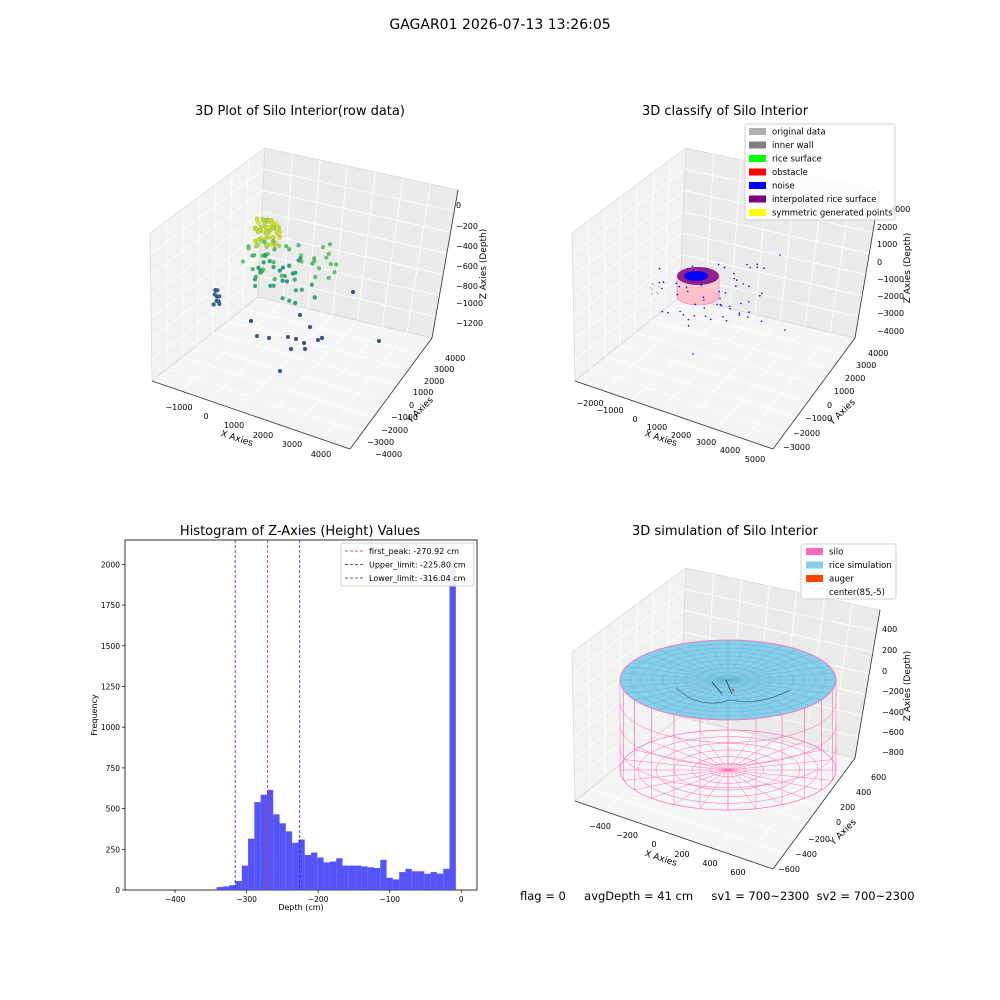 This screenshot has height=1000, width=1000. Describe the element at coordinates (715, 373) in the screenshot. I see `axis-pane` at that location.